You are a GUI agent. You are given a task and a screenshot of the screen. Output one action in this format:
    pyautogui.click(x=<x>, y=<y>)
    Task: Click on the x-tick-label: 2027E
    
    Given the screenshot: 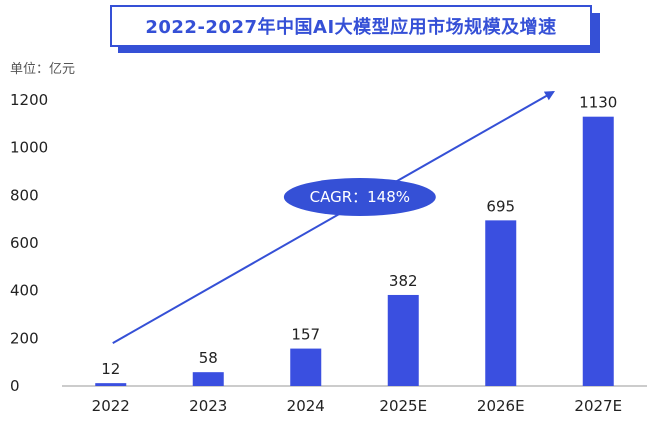 What is the action you would take?
    pyautogui.click(x=598, y=406)
    